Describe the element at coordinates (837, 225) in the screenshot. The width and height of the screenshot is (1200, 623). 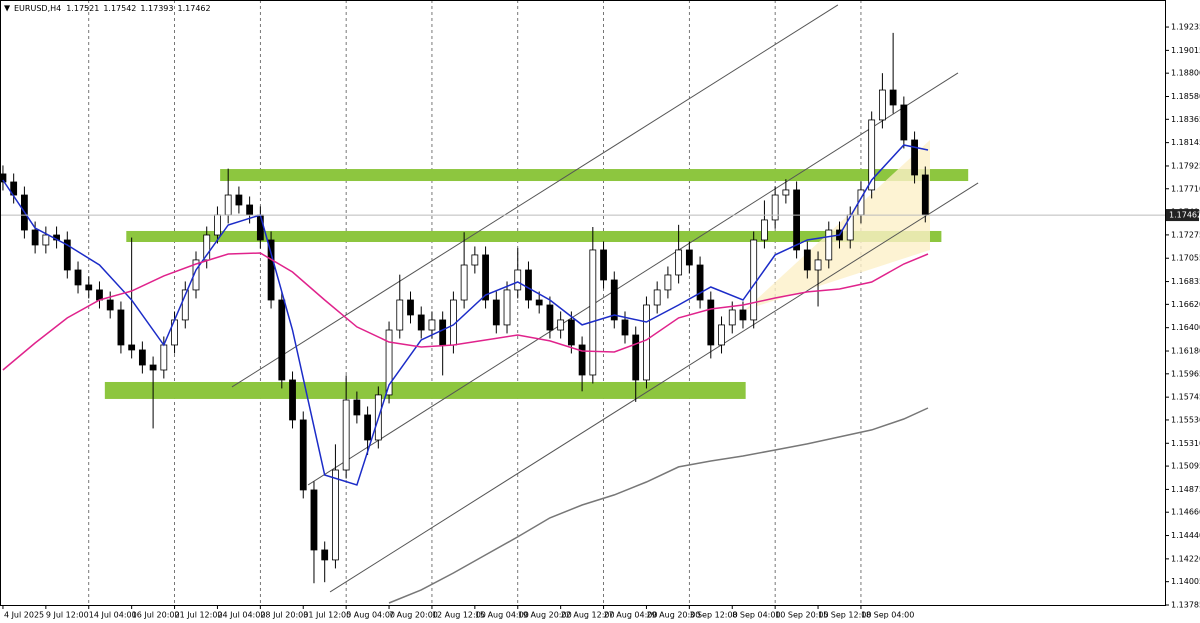
I see `highlight-triangle` at that location.